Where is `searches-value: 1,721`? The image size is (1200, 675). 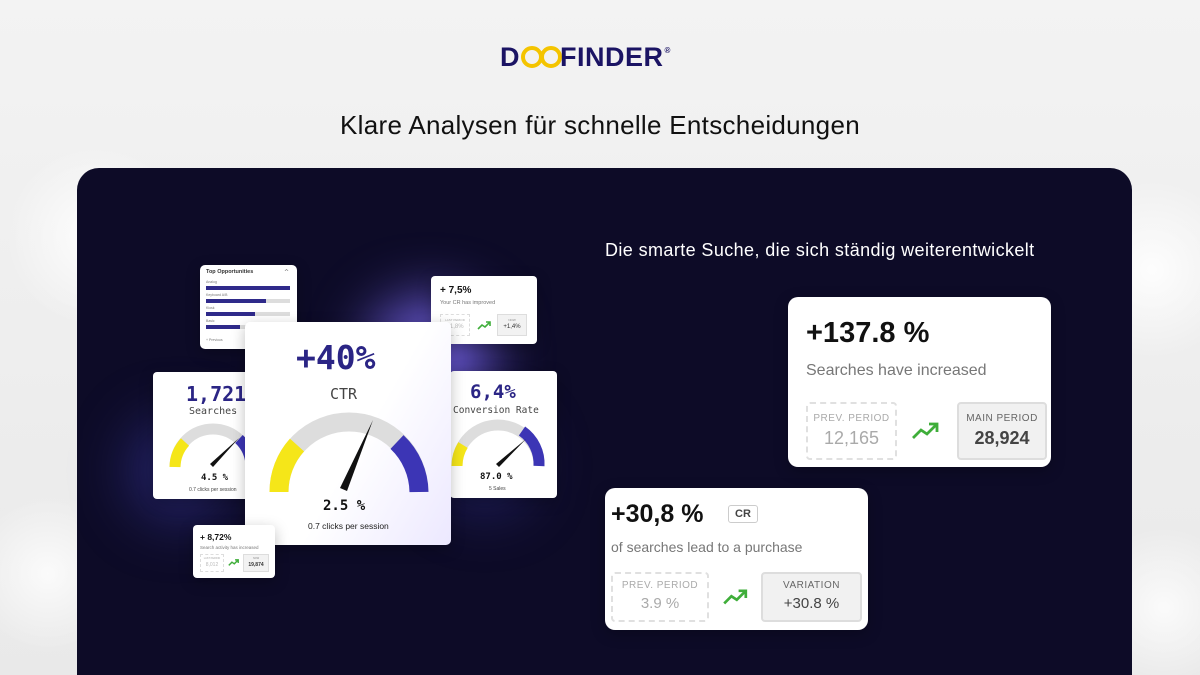 searches-value: 1,721 is located at coordinates (216, 394).